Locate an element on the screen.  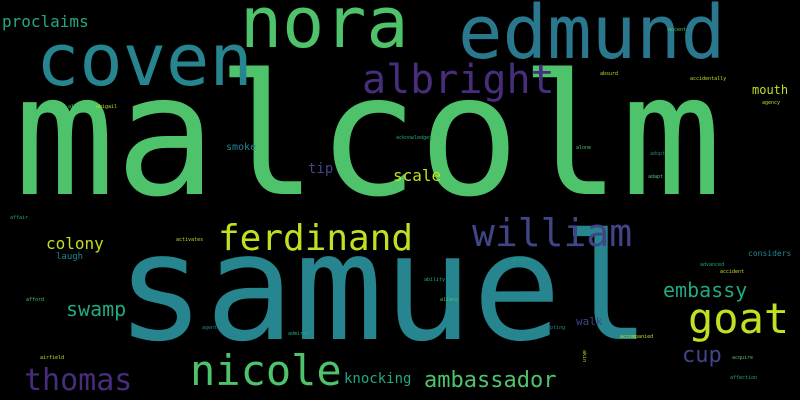
word-agent: agent is located at coordinates (210, 328).